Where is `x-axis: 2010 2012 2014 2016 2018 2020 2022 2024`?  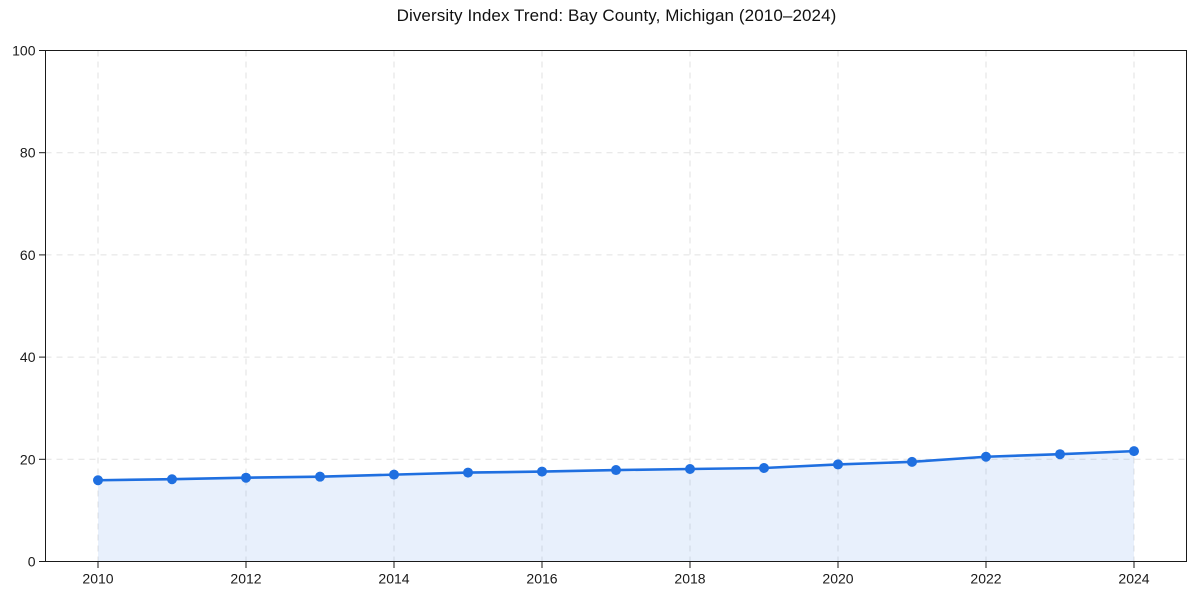 x-axis: 2010 2012 2014 2016 2018 2020 2022 2024 is located at coordinates (616, 574).